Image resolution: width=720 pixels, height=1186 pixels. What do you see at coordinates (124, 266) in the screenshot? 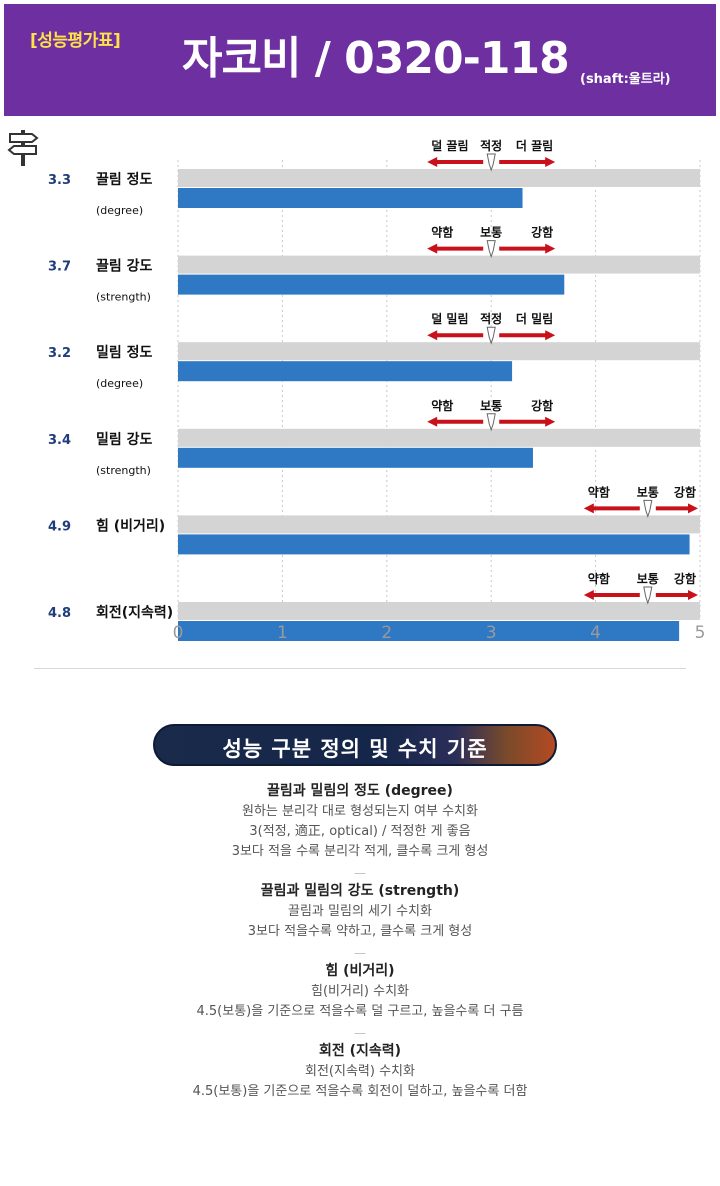
I see `category-label: 끌림 강도` at bounding box center [124, 266].